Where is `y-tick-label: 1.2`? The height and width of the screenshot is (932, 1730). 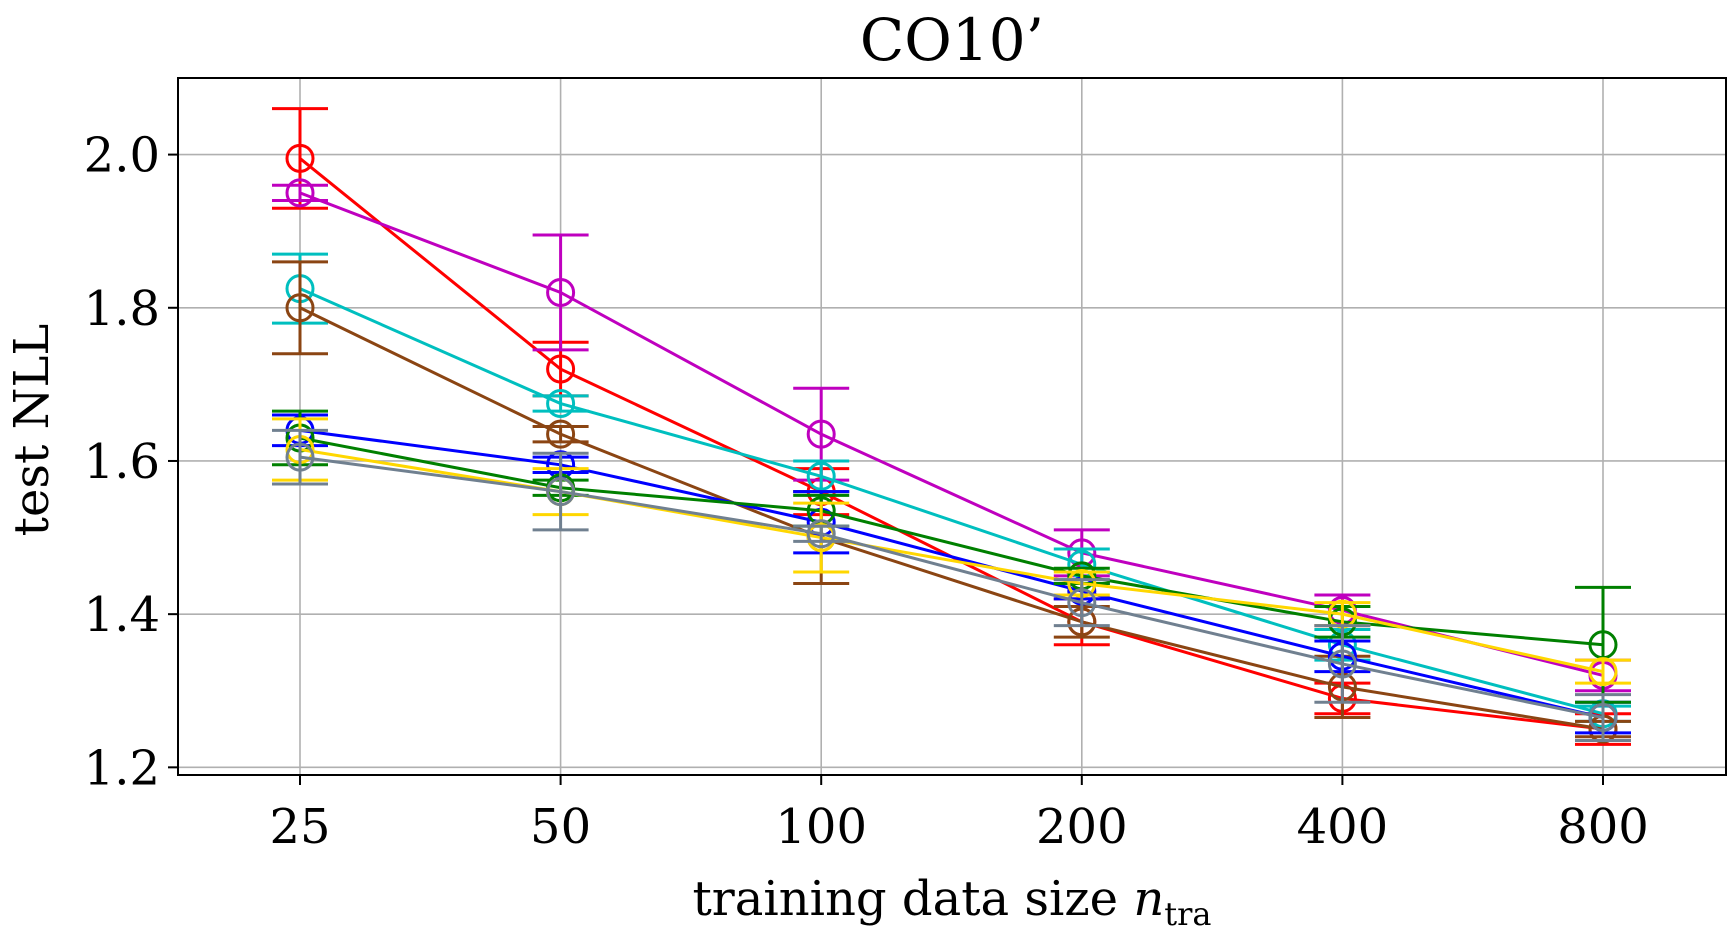
y-tick-label: 1.2 is located at coordinates (122, 768).